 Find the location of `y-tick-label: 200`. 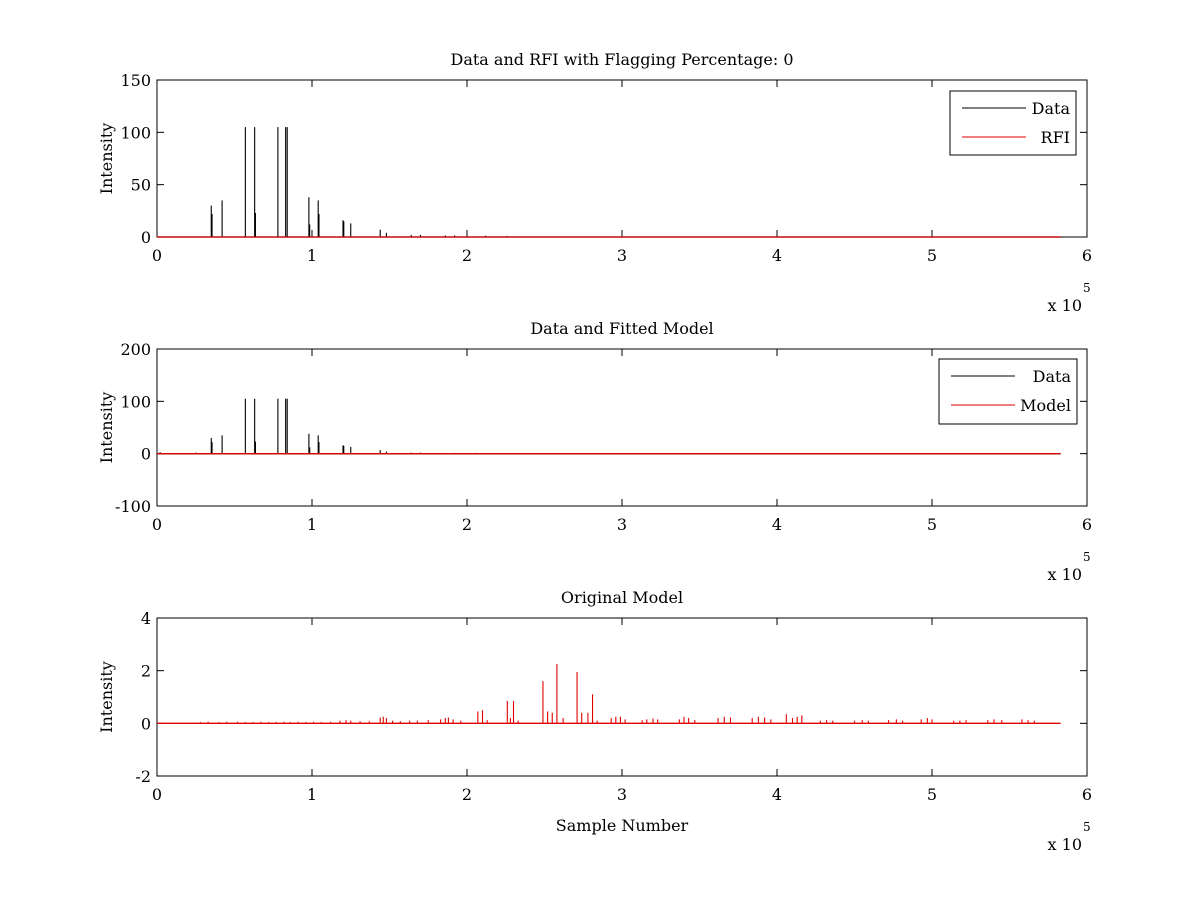

y-tick-label: 200 is located at coordinates (135, 349).